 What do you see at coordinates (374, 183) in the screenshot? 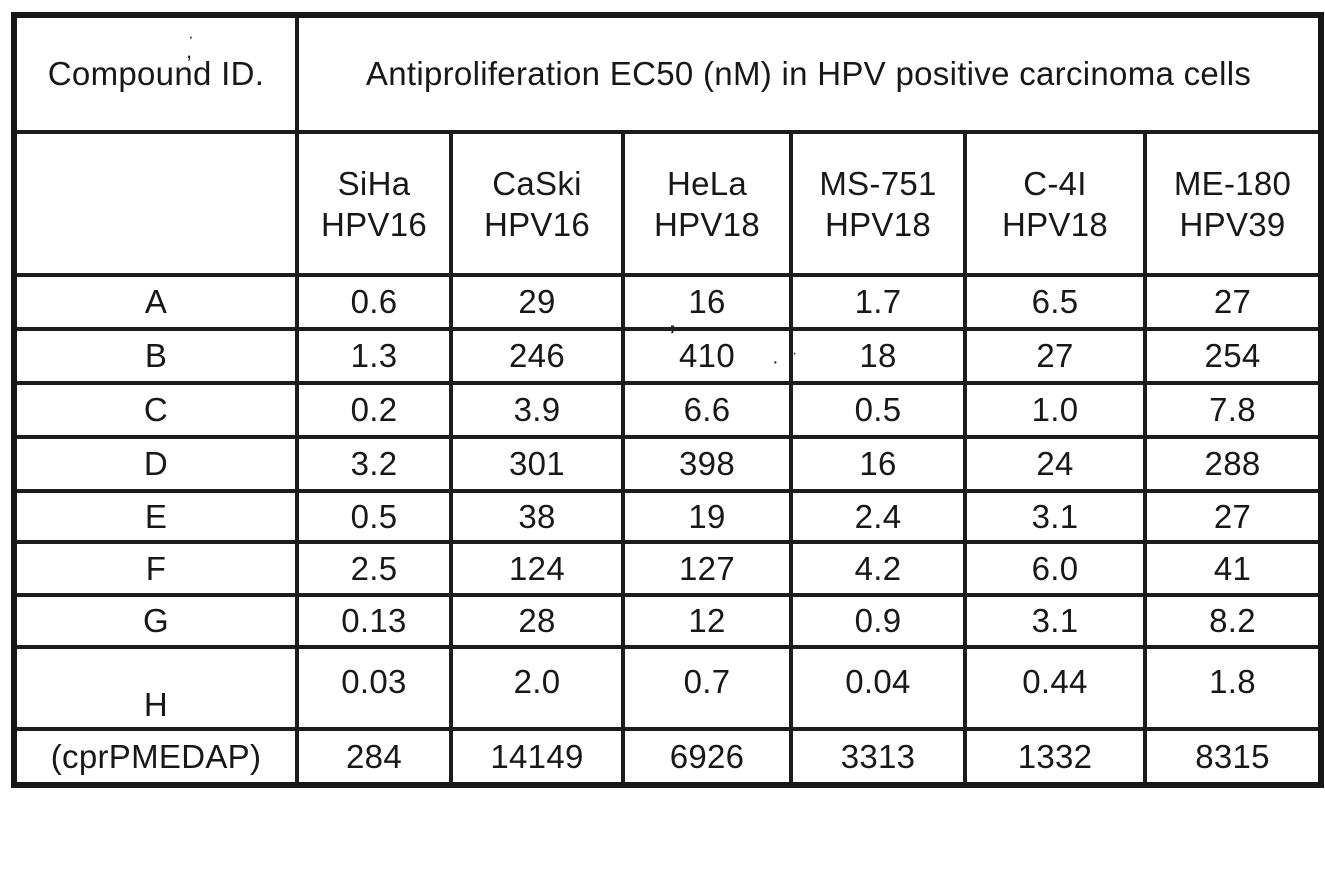
I see `cell-line-name: SiHa` at bounding box center [374, 183].